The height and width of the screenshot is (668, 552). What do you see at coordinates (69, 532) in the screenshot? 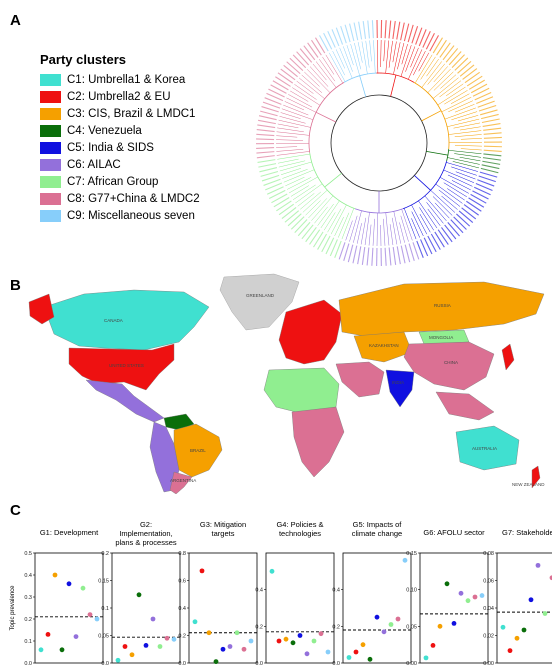
I see `chart-title: G1: Development` at bounding box center [69, 532].